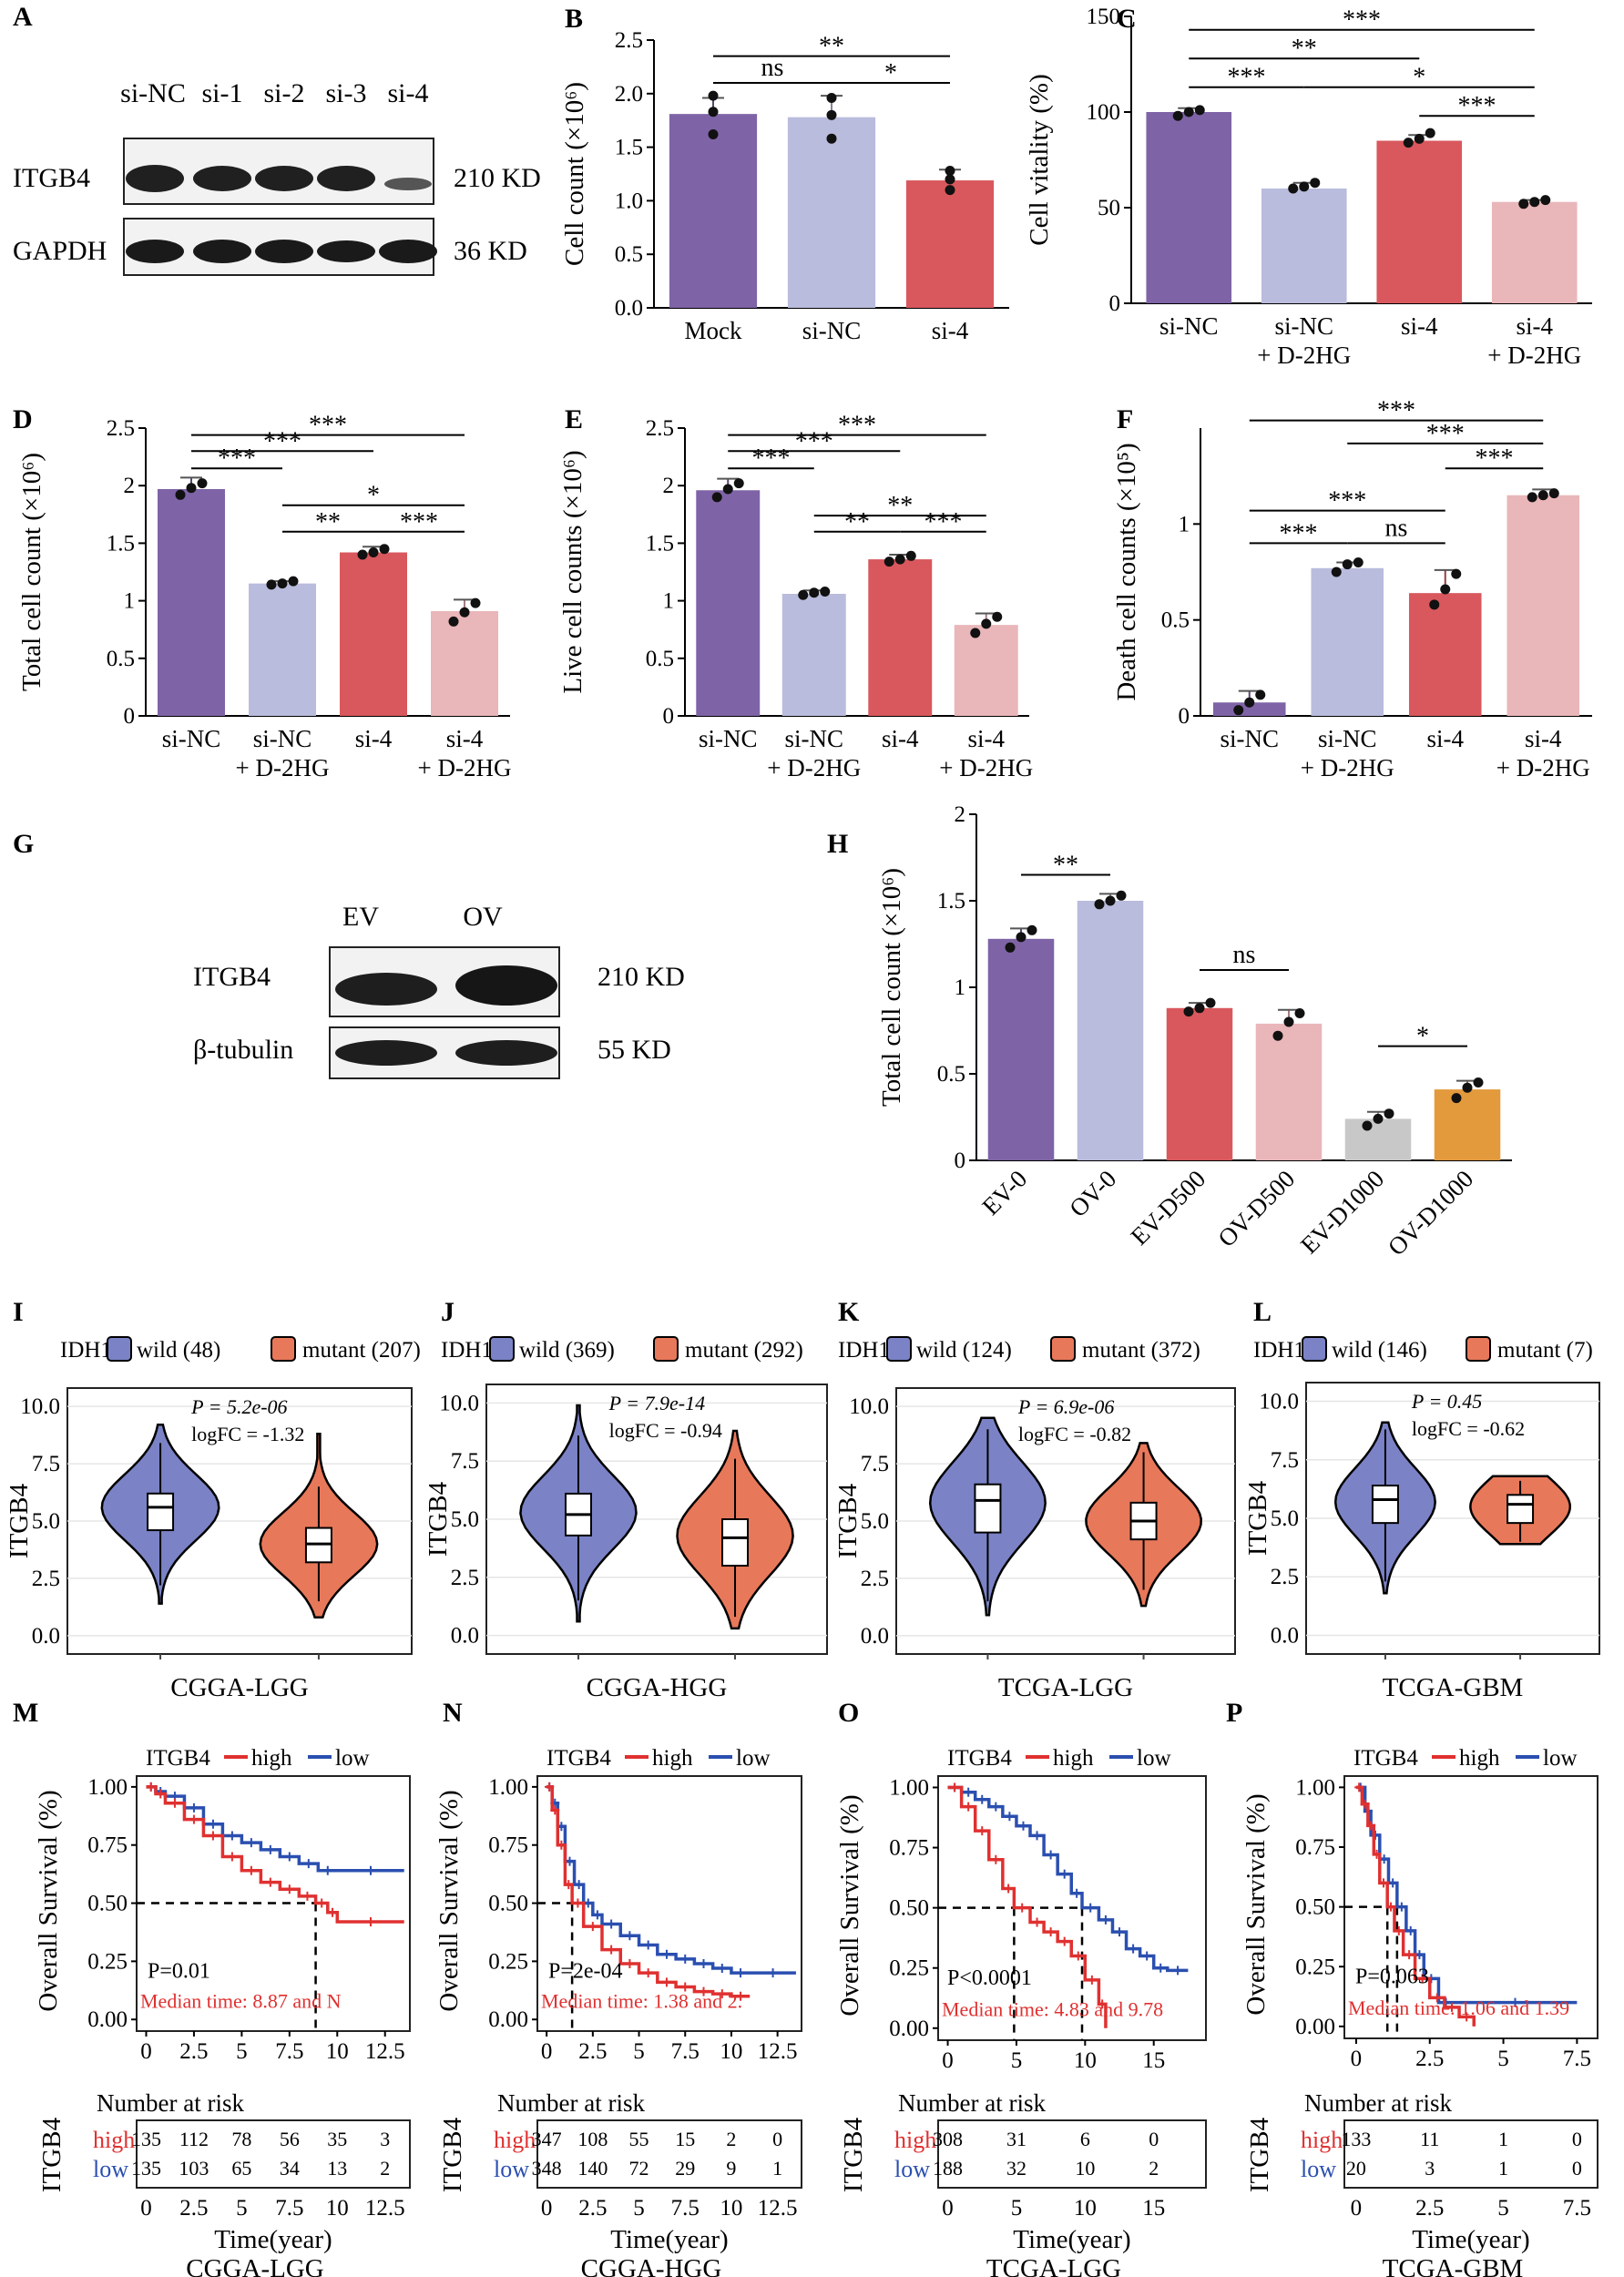 The height and width of the screenshot is (2277, 1624). Describe the element at coordinates (178, 1350) in the screenshot. I see `legend-label-wild: wild (48)` at that location.